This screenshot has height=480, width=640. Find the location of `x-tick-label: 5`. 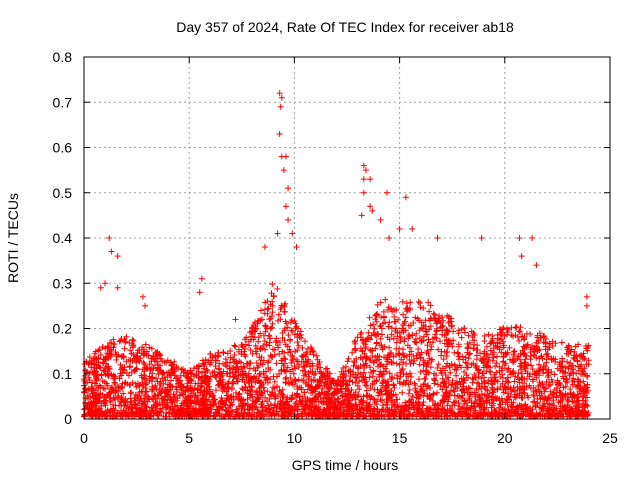

x-tick-label: 5 is located at coordinates (189, 438).